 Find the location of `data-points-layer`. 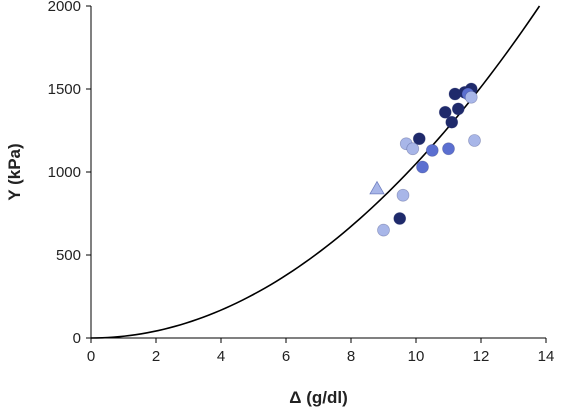

data-points-layer is located at coordinates (425, 159).